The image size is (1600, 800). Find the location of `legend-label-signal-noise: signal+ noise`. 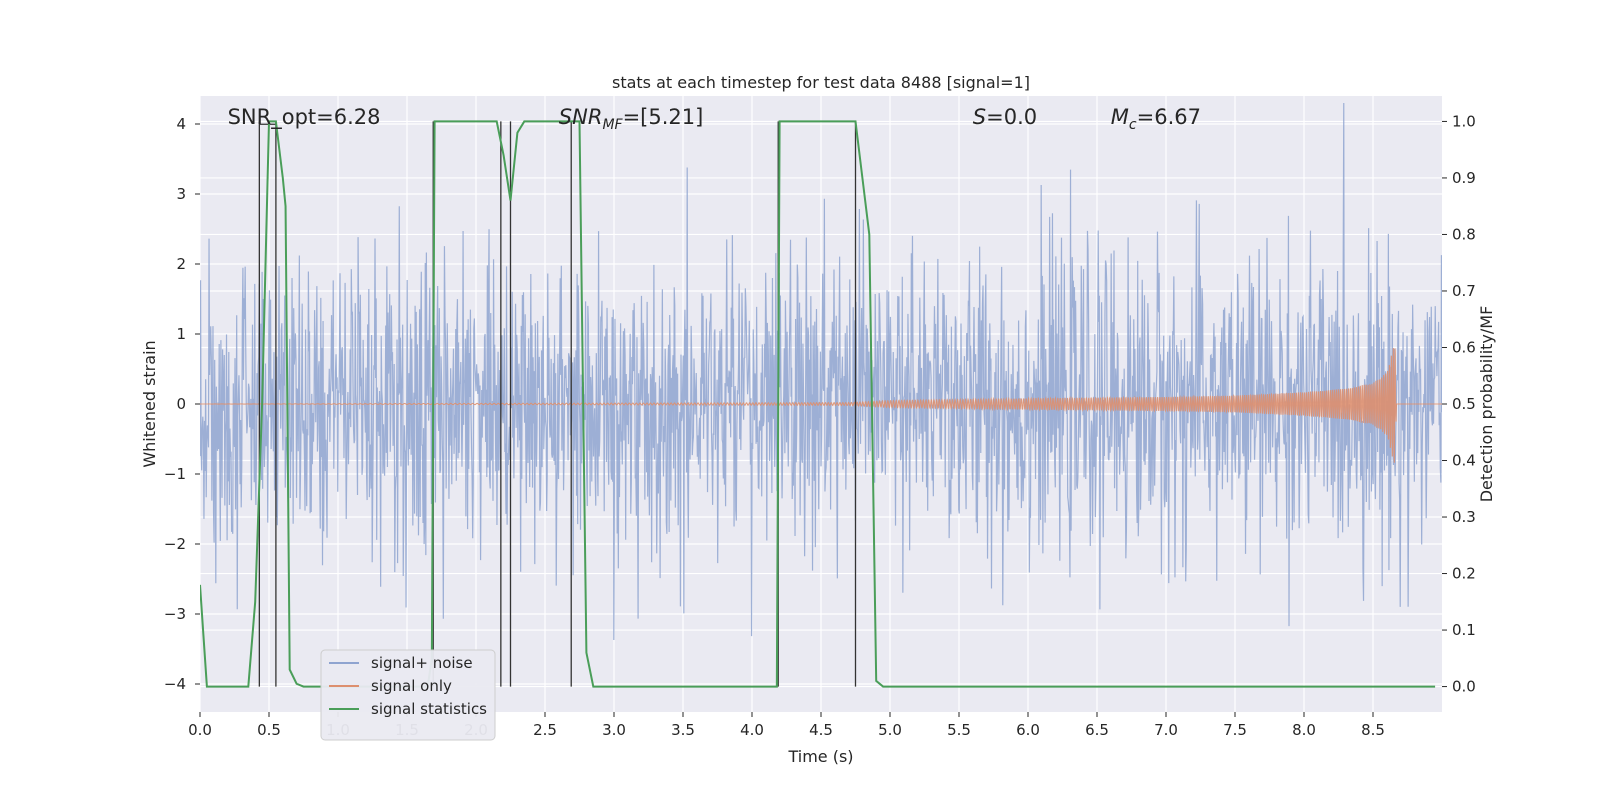

legend-label-signal-noise: signal+ noise is located at coordinates (422, 663).